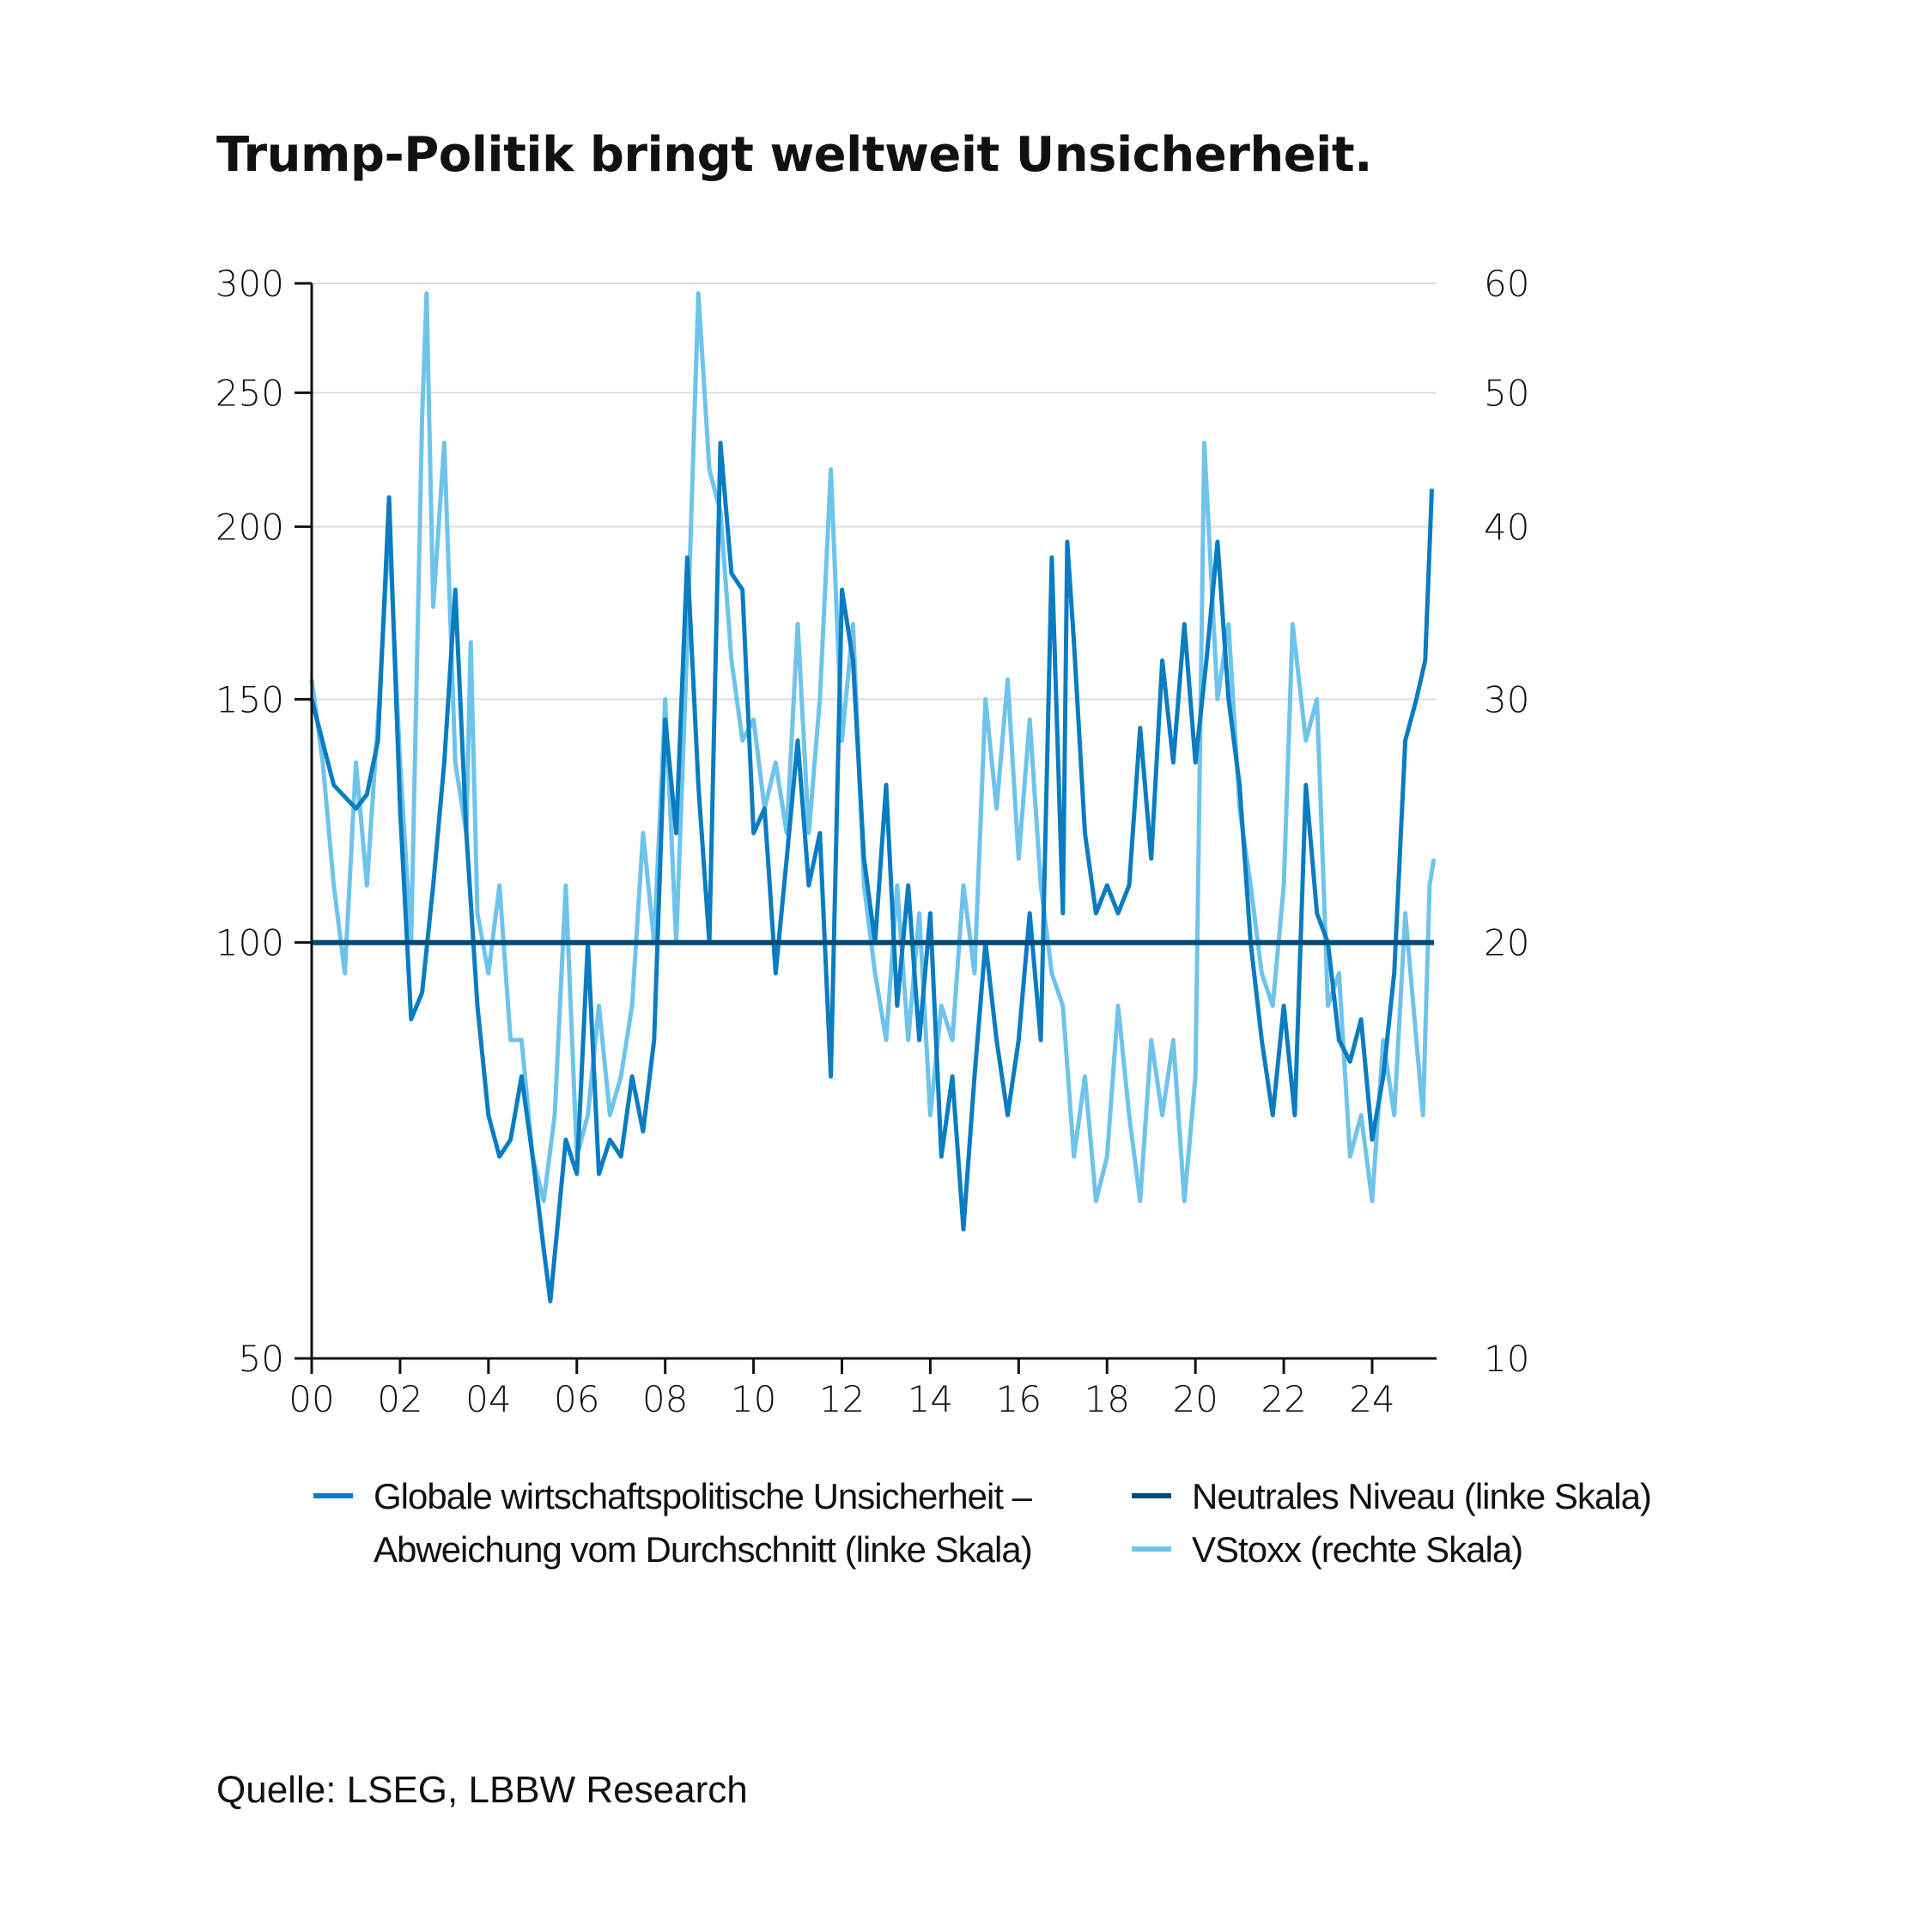  I want to click on source-note: Quelle: LSEG, LBBW Research, so click(482, 1790).